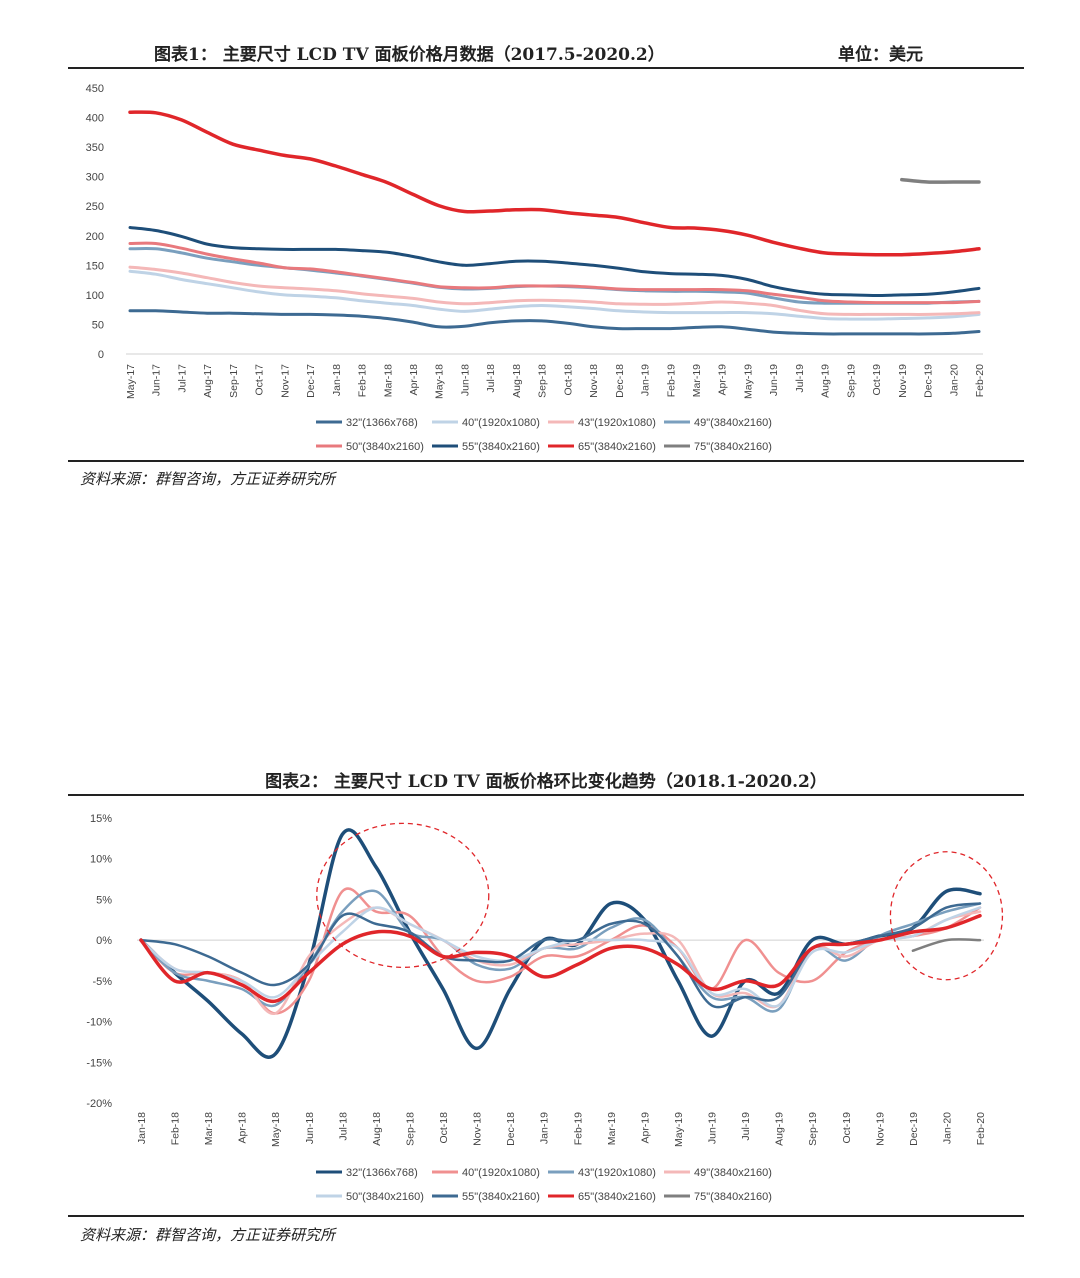 The width and height of the screenshot is (1080, 1278). Describe the element at coordinates (101, 860) in the screenshot. I see `y-tick-label: 10%` at that location.